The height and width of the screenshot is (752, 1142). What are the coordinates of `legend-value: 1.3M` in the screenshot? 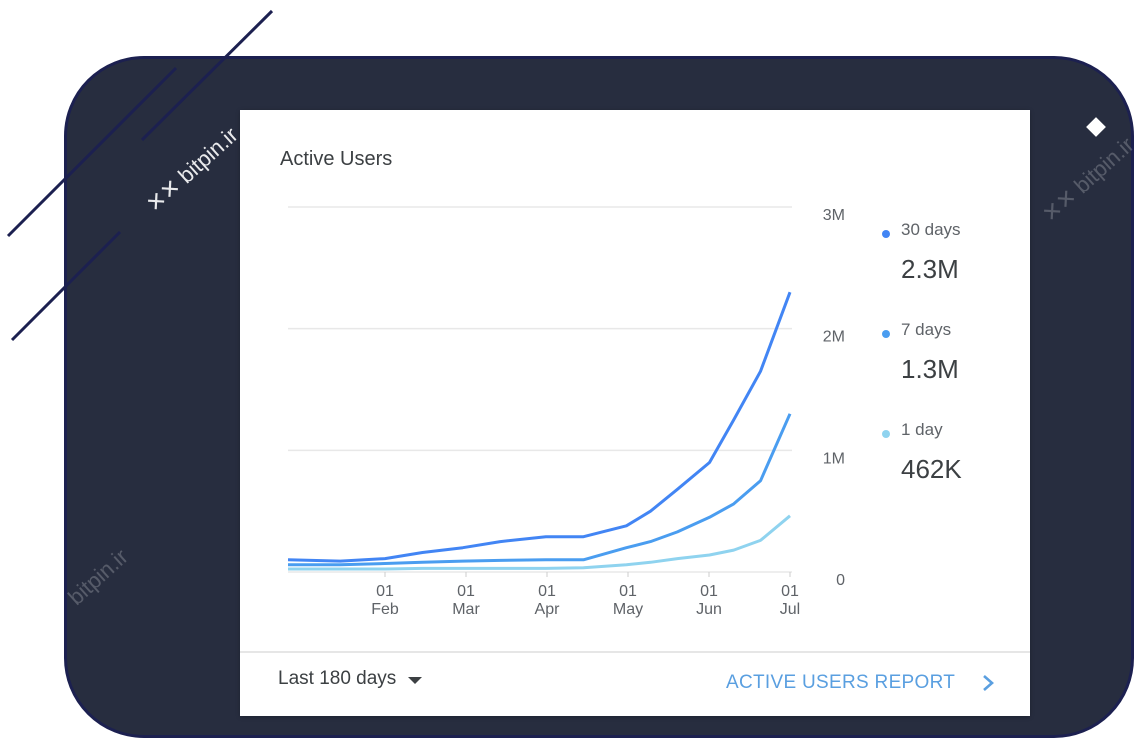 It's located at (930, 369).